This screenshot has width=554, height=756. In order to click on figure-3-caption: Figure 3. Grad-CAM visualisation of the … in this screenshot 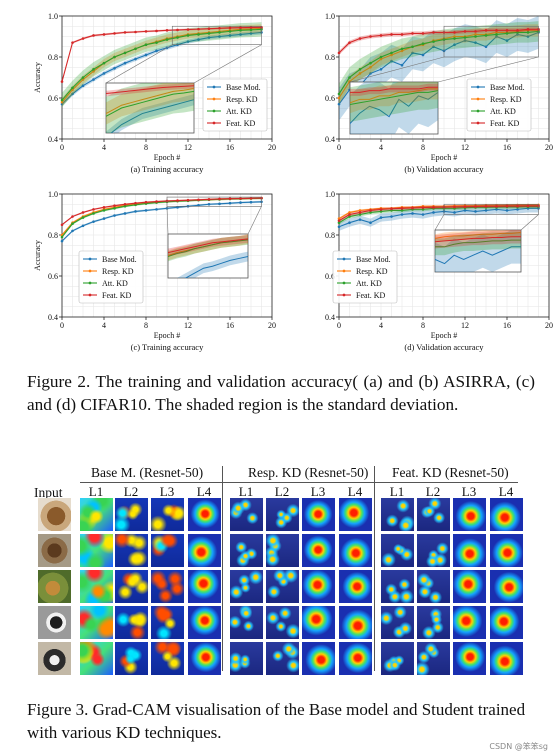, I will do `click(276, 721)`.